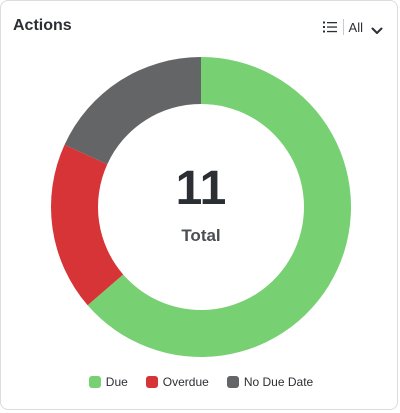 Image resolution: width=400 pixels, height=413 pixels. Describe the element at coordinates (185, 382) in the screenshot. I see `legend-label: Overdue` at that location.